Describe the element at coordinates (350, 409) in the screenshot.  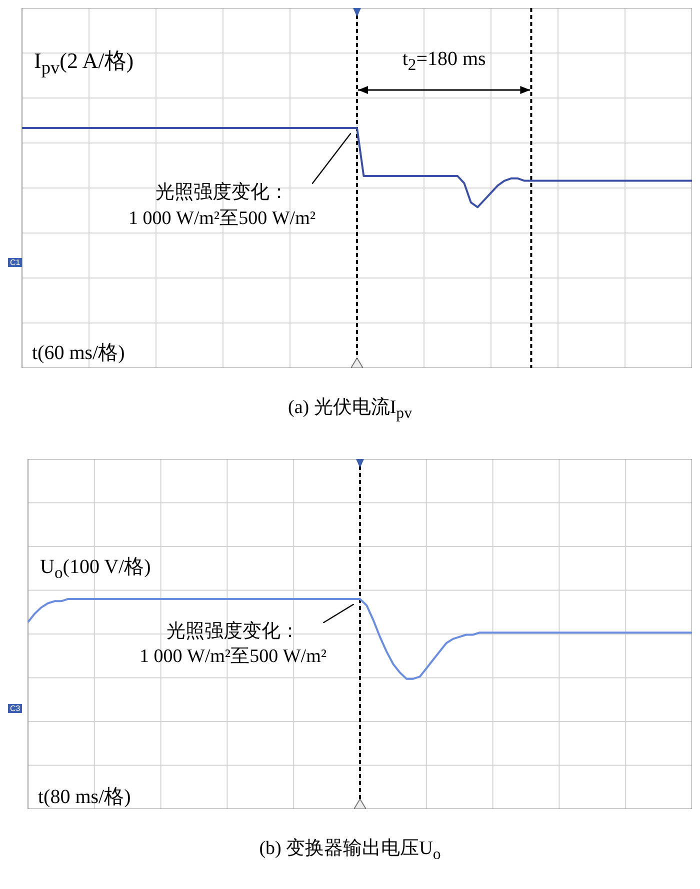
I see `text: (a) 光伏电流I$_{pv}$` at that location.